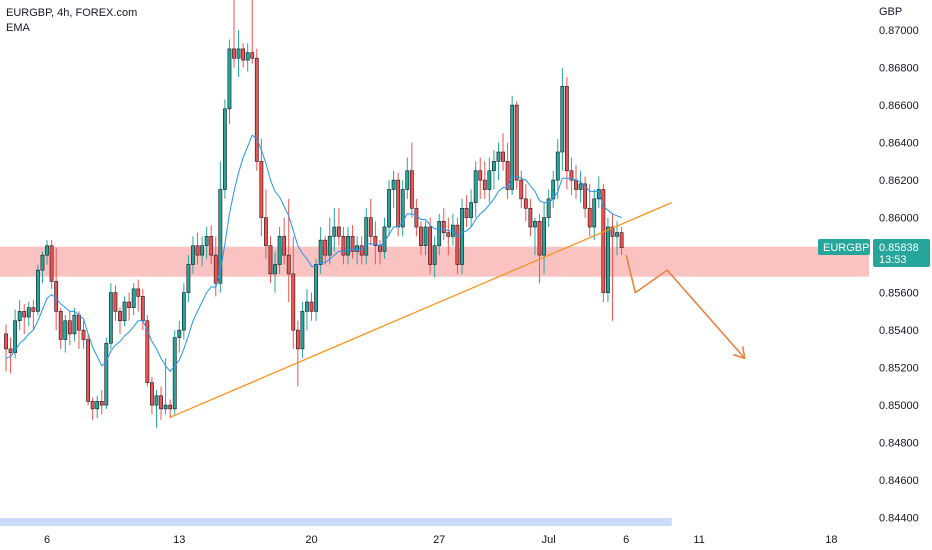 This screenshot has height=550, width=932. What do you see at coordinates (899, 481) in the screenshot?
I see `y-tick-label: 0.84600` at bounding box center [899, 481].